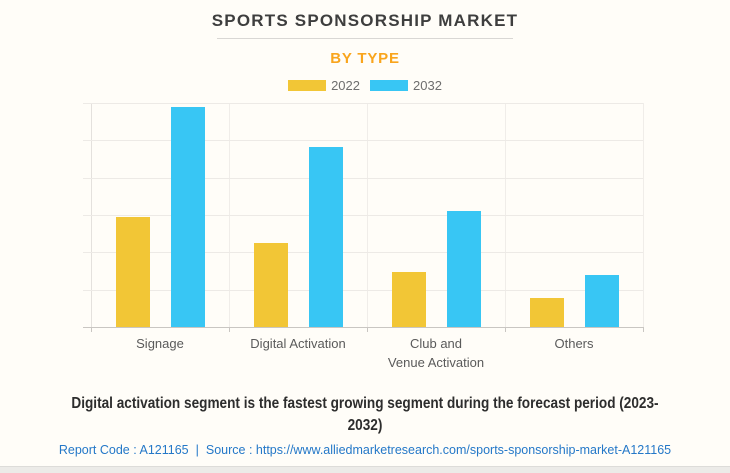 The image size is (730, 473). I want to click on report-code: Report Code : A121165, so click(123, 450).